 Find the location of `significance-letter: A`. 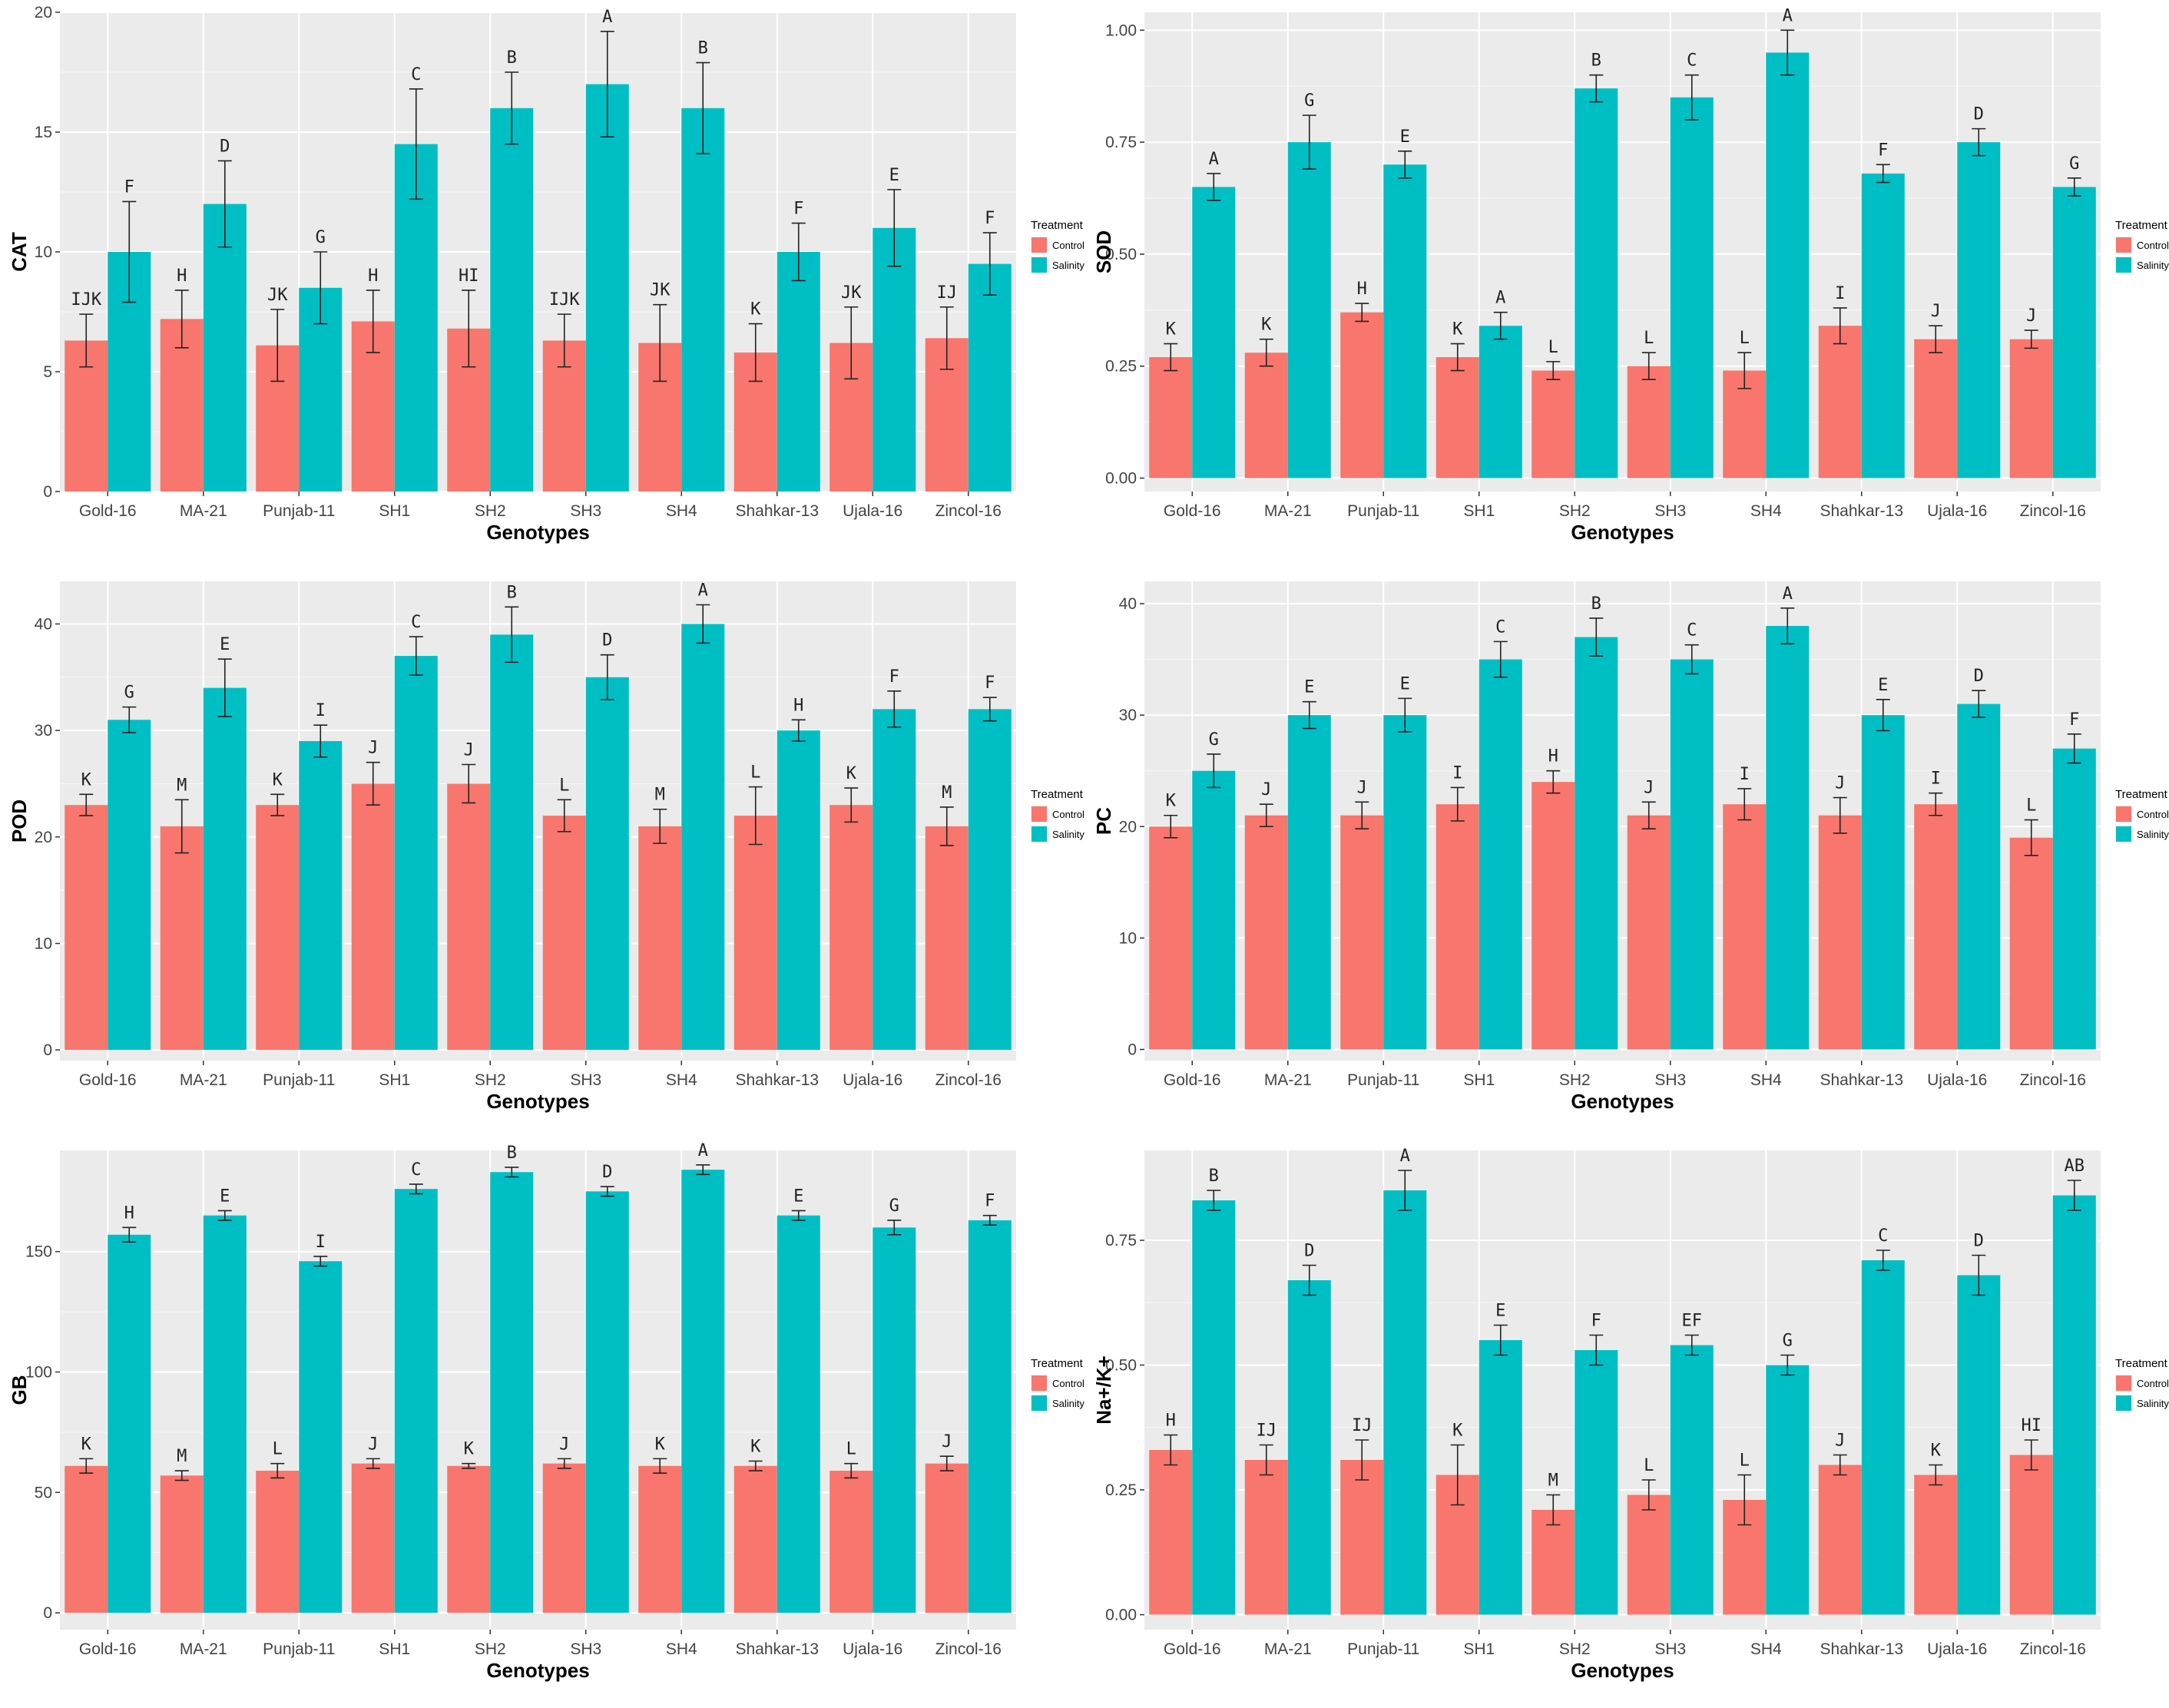

significance-letter: A is located at coordinates (1788, 15).